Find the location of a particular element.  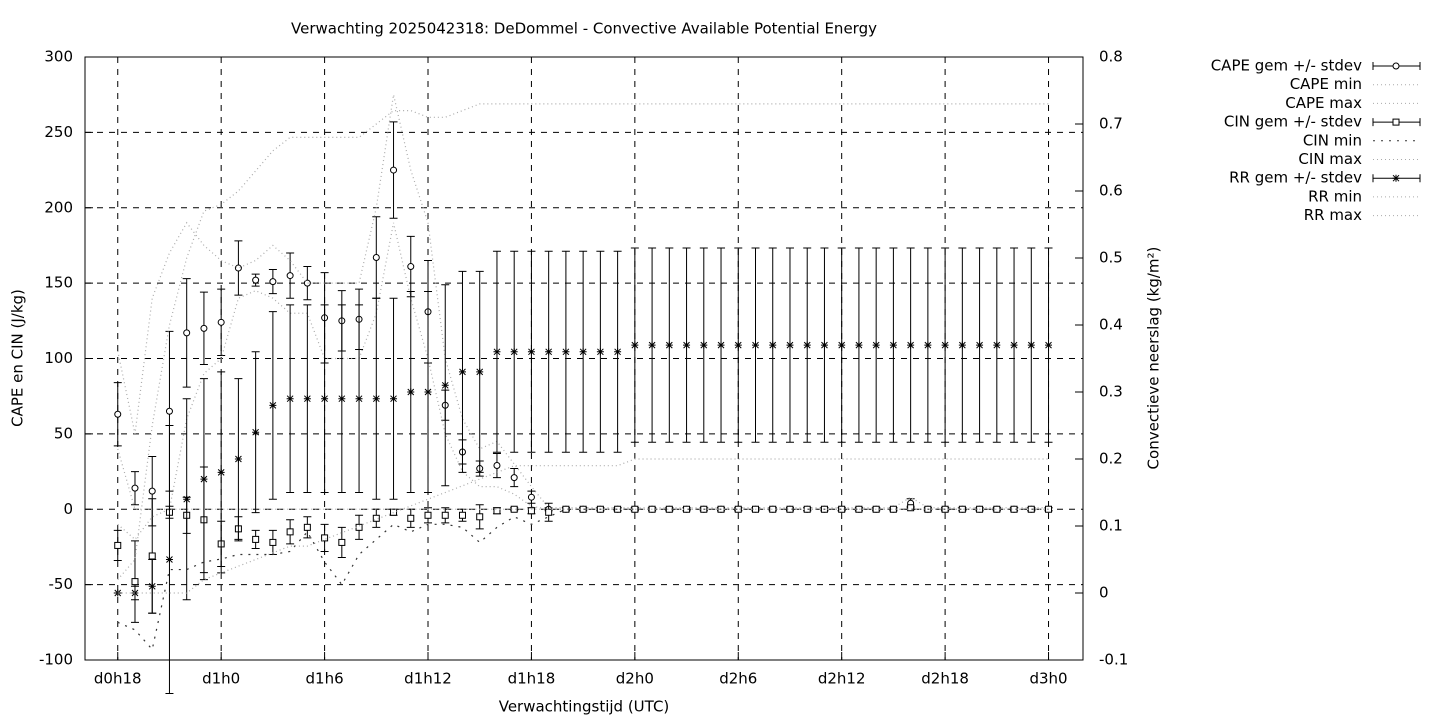

y-tick-label: 300 is located at coordinates (58, 57).